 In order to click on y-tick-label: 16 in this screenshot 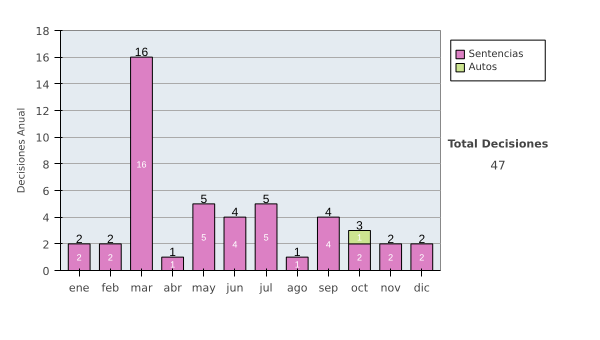, I will do `click(43, 58)`.